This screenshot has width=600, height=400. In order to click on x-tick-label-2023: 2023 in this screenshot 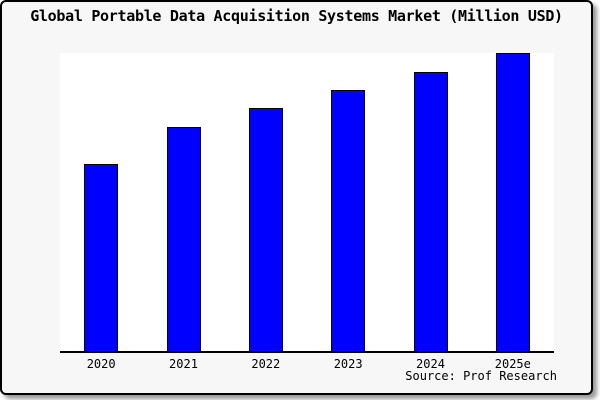, I will do `click(348, 364)`.